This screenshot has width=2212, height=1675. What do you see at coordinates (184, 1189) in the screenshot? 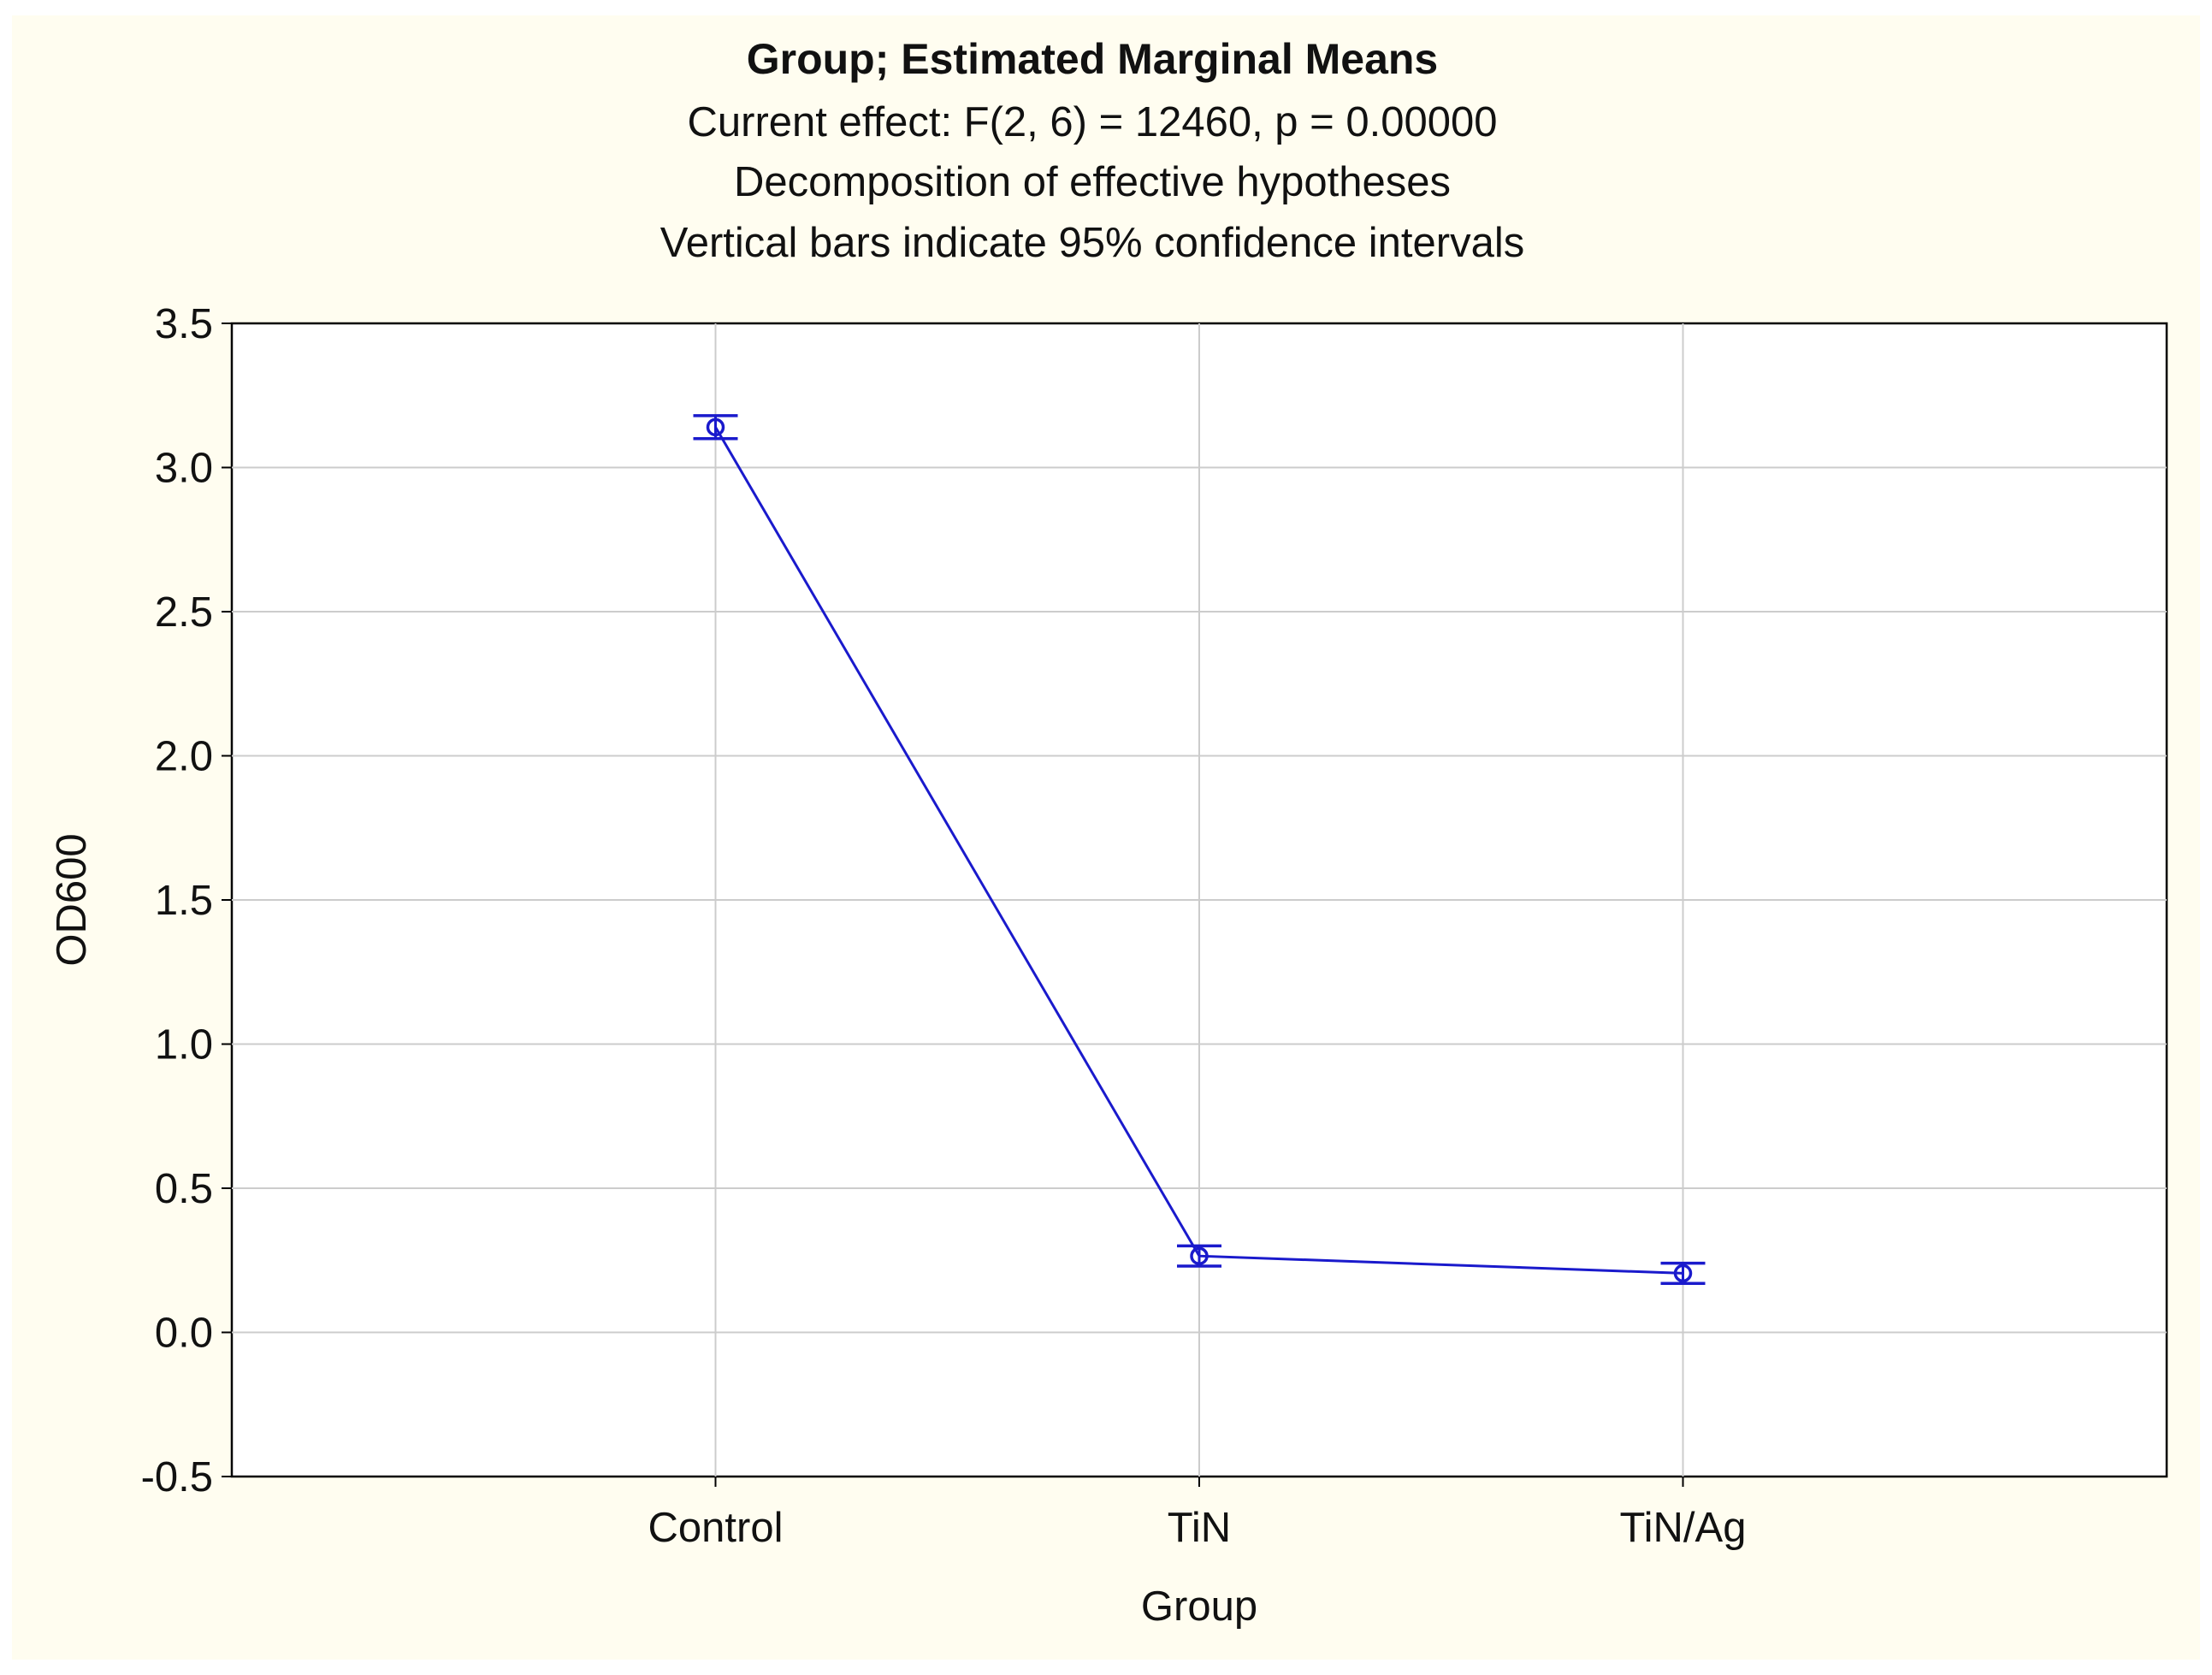
I see `y-tick-label: 0.5` at bounding box center [184, 1189].